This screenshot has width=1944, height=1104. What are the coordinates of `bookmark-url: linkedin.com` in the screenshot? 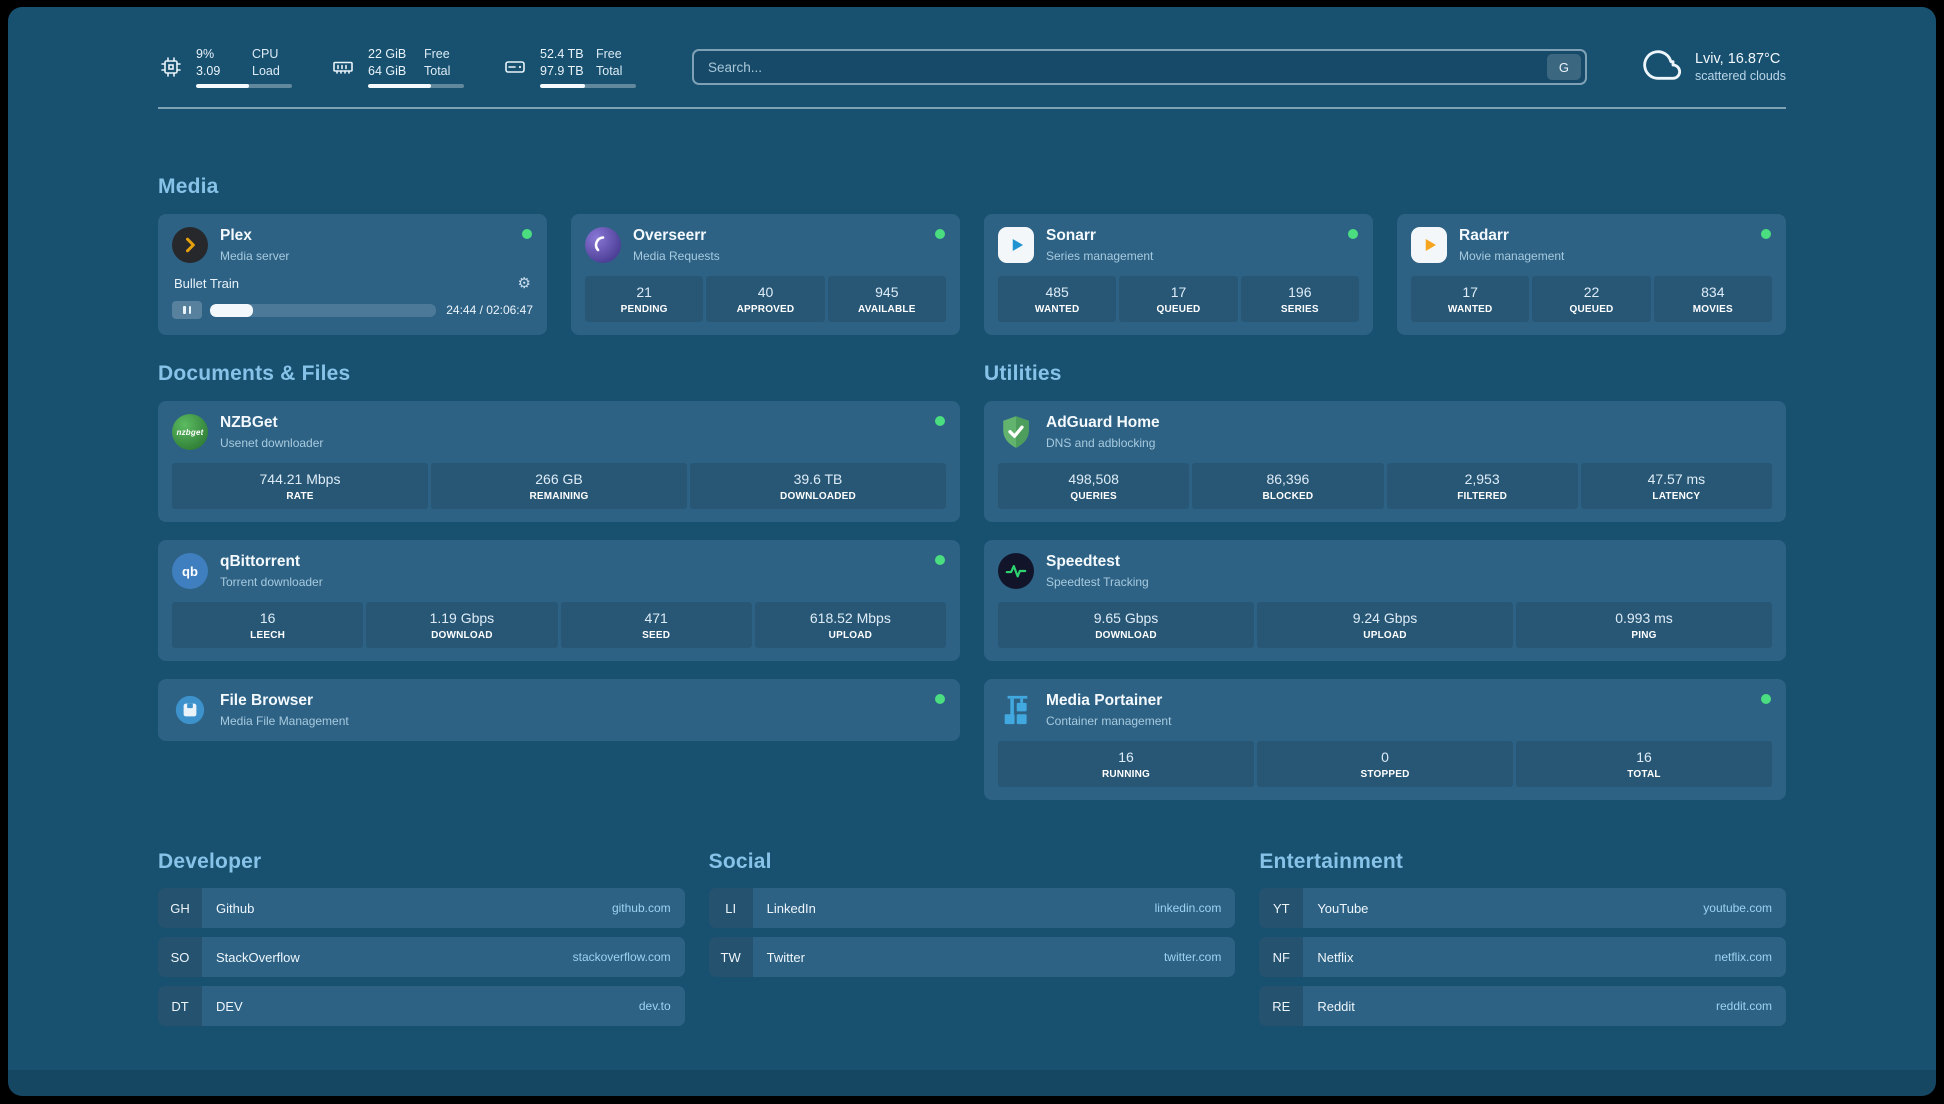 It's located at (1188, 908).